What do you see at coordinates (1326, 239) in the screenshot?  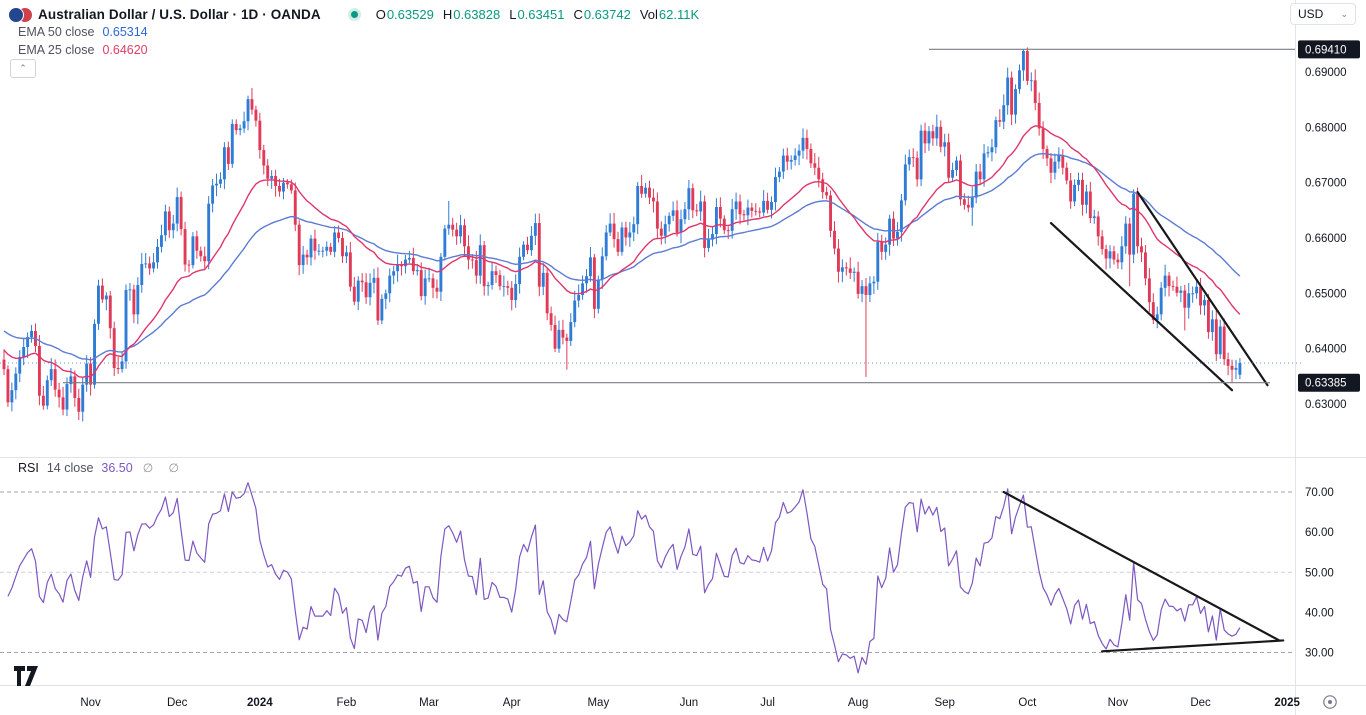 I see `price-tick-label: 0.66000` at bounding box center [1326, 239].